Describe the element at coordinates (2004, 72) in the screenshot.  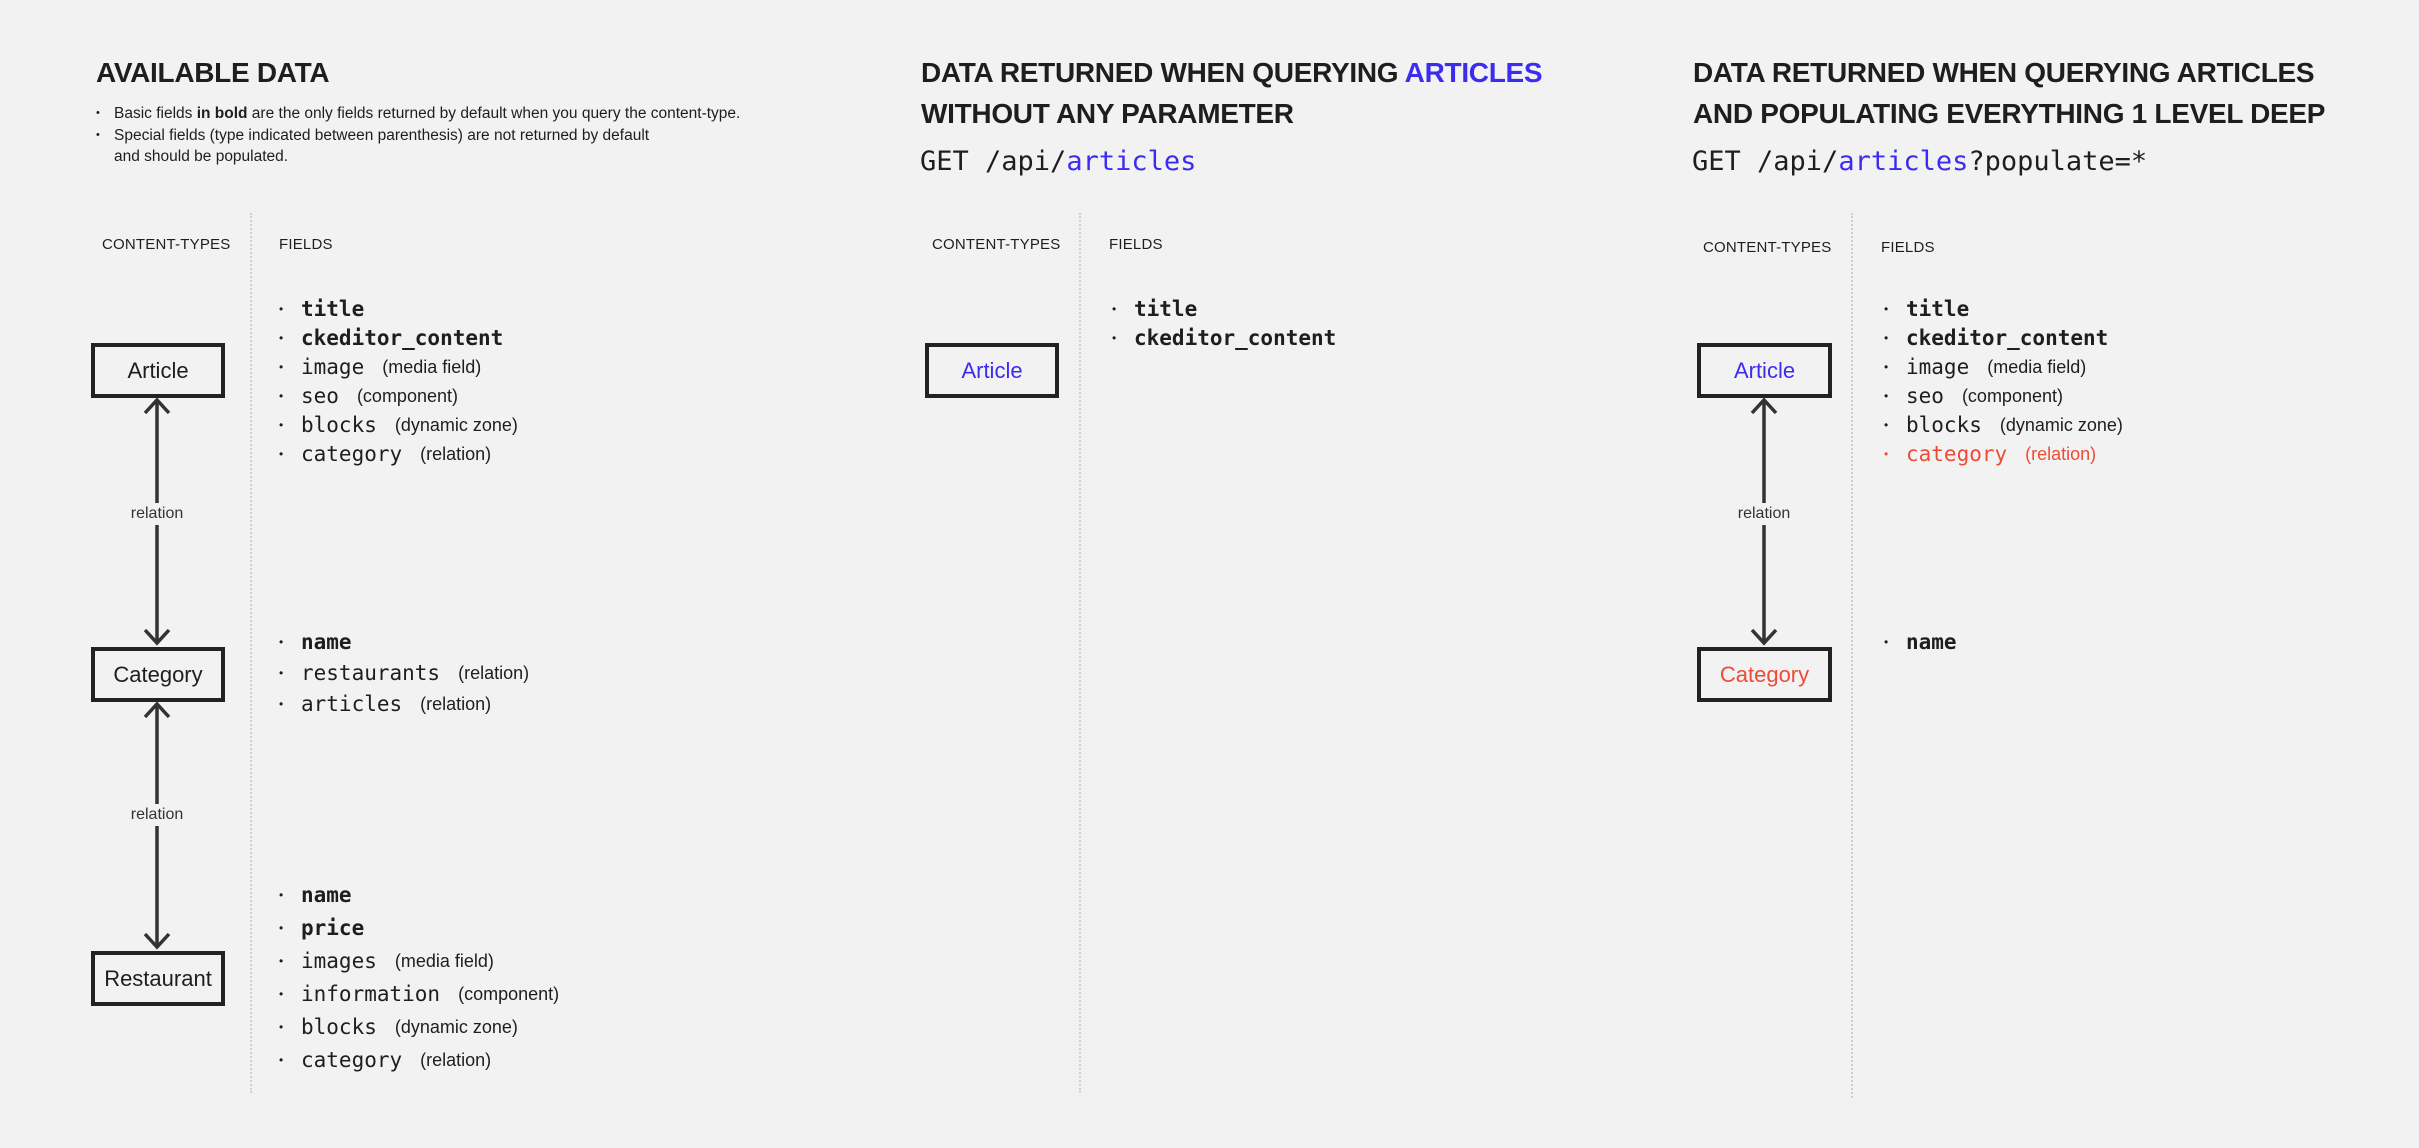
I see `title-text: DATA RETURNED WHEN QUERYING ARTICLES` at that location.